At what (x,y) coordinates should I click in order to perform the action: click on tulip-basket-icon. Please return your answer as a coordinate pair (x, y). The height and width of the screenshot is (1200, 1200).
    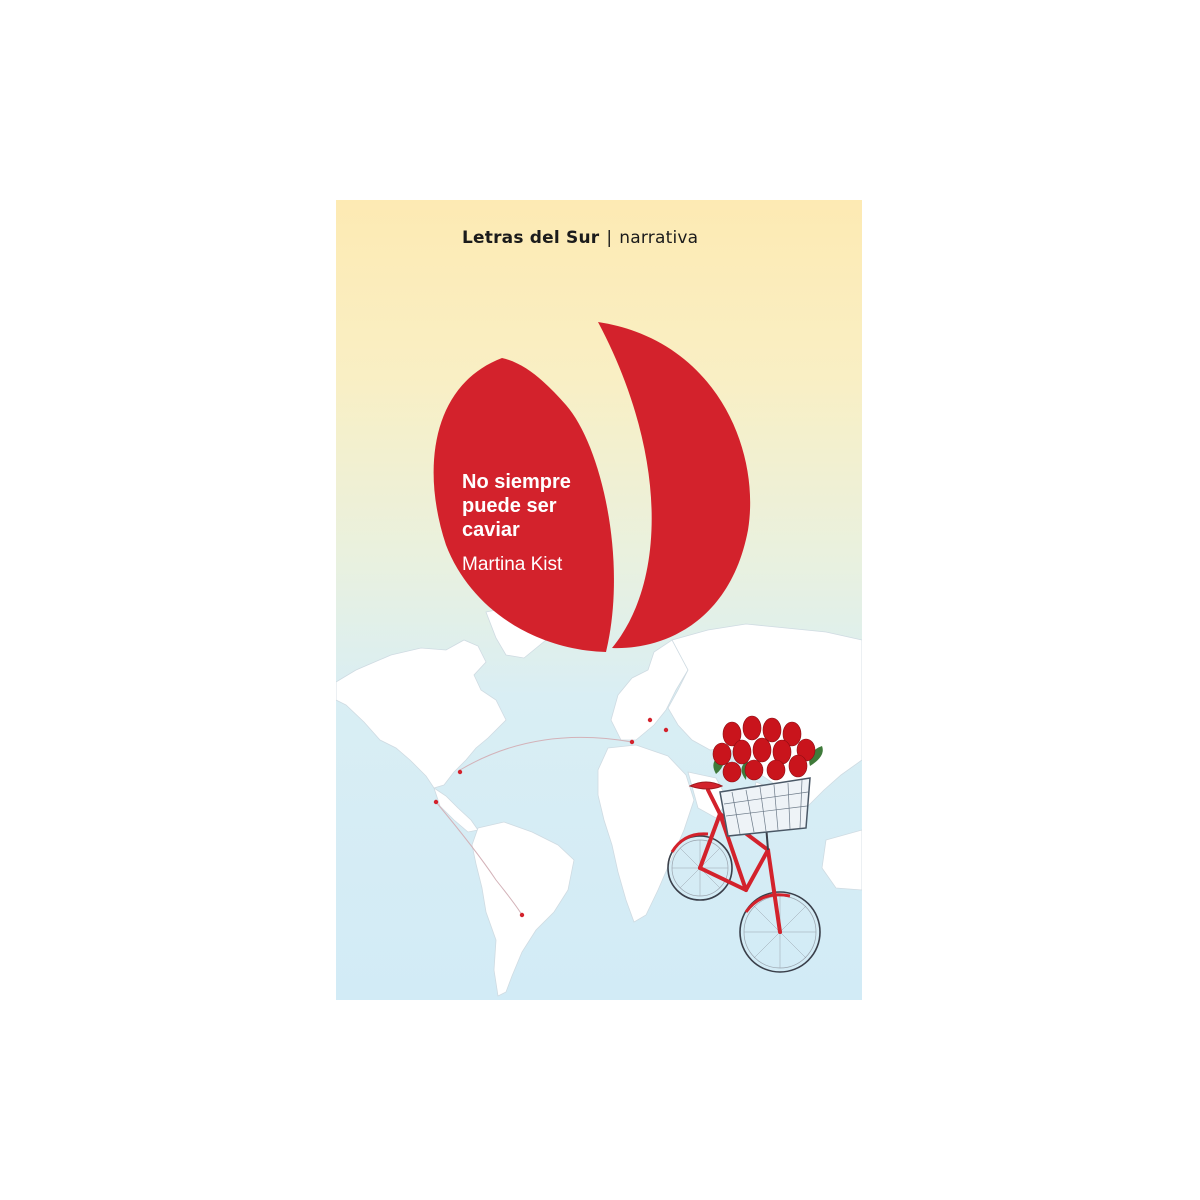
    Looking at the image, I should click on (767, 776).